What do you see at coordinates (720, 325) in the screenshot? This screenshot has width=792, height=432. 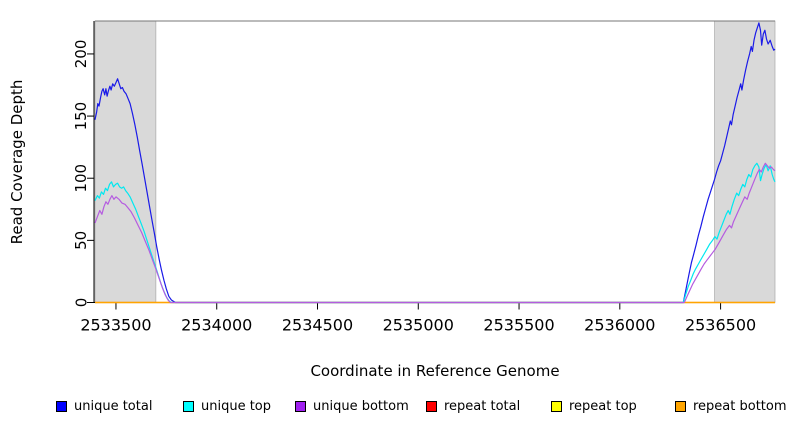 I see `x-tick-label: 2536500` at bounding box center [720, 325].